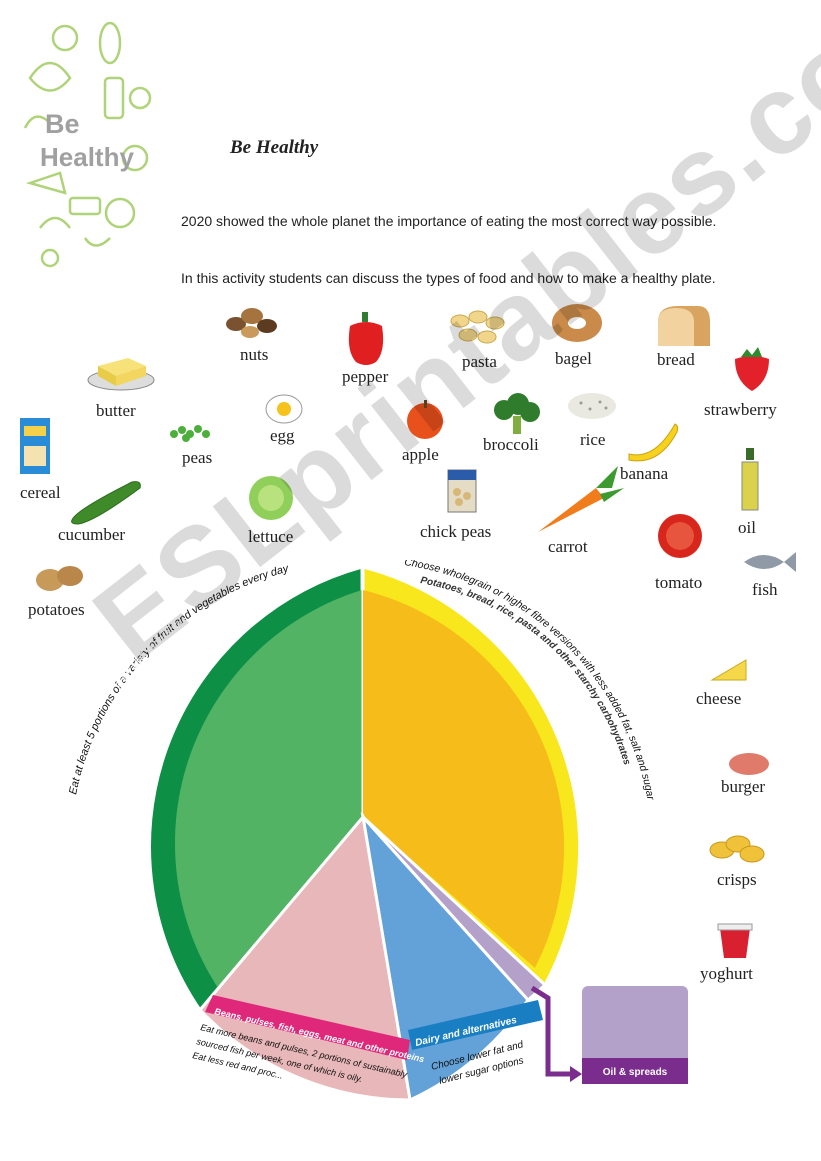 The image size is (821, 1161). What do you see at coordinates (737, 879) in the screenshot?
I see `label-crisps: crisps` at bounding box center [737, 879].